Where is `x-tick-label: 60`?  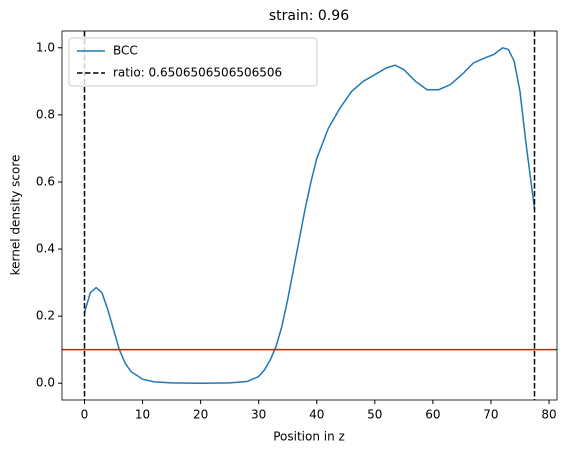
x-tick-label: 60 is located at coordinates (432, 415).